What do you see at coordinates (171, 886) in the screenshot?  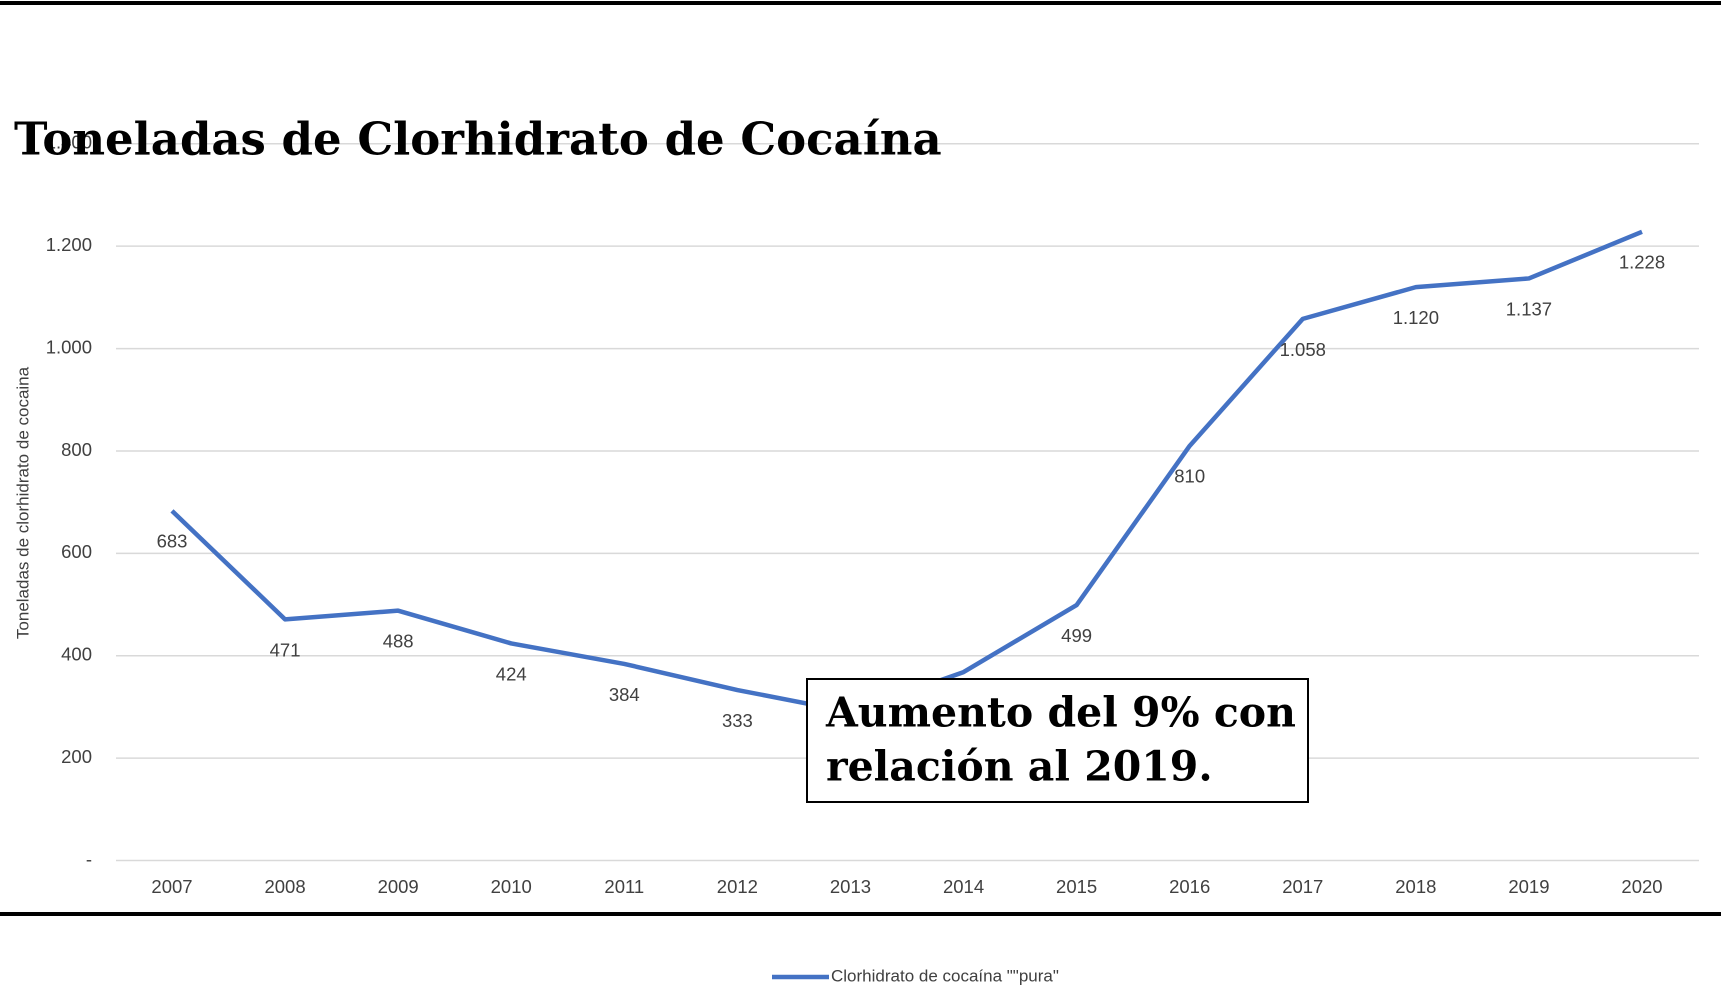 I see `x-tick-label: 2007` at bounding box center [171, 886].